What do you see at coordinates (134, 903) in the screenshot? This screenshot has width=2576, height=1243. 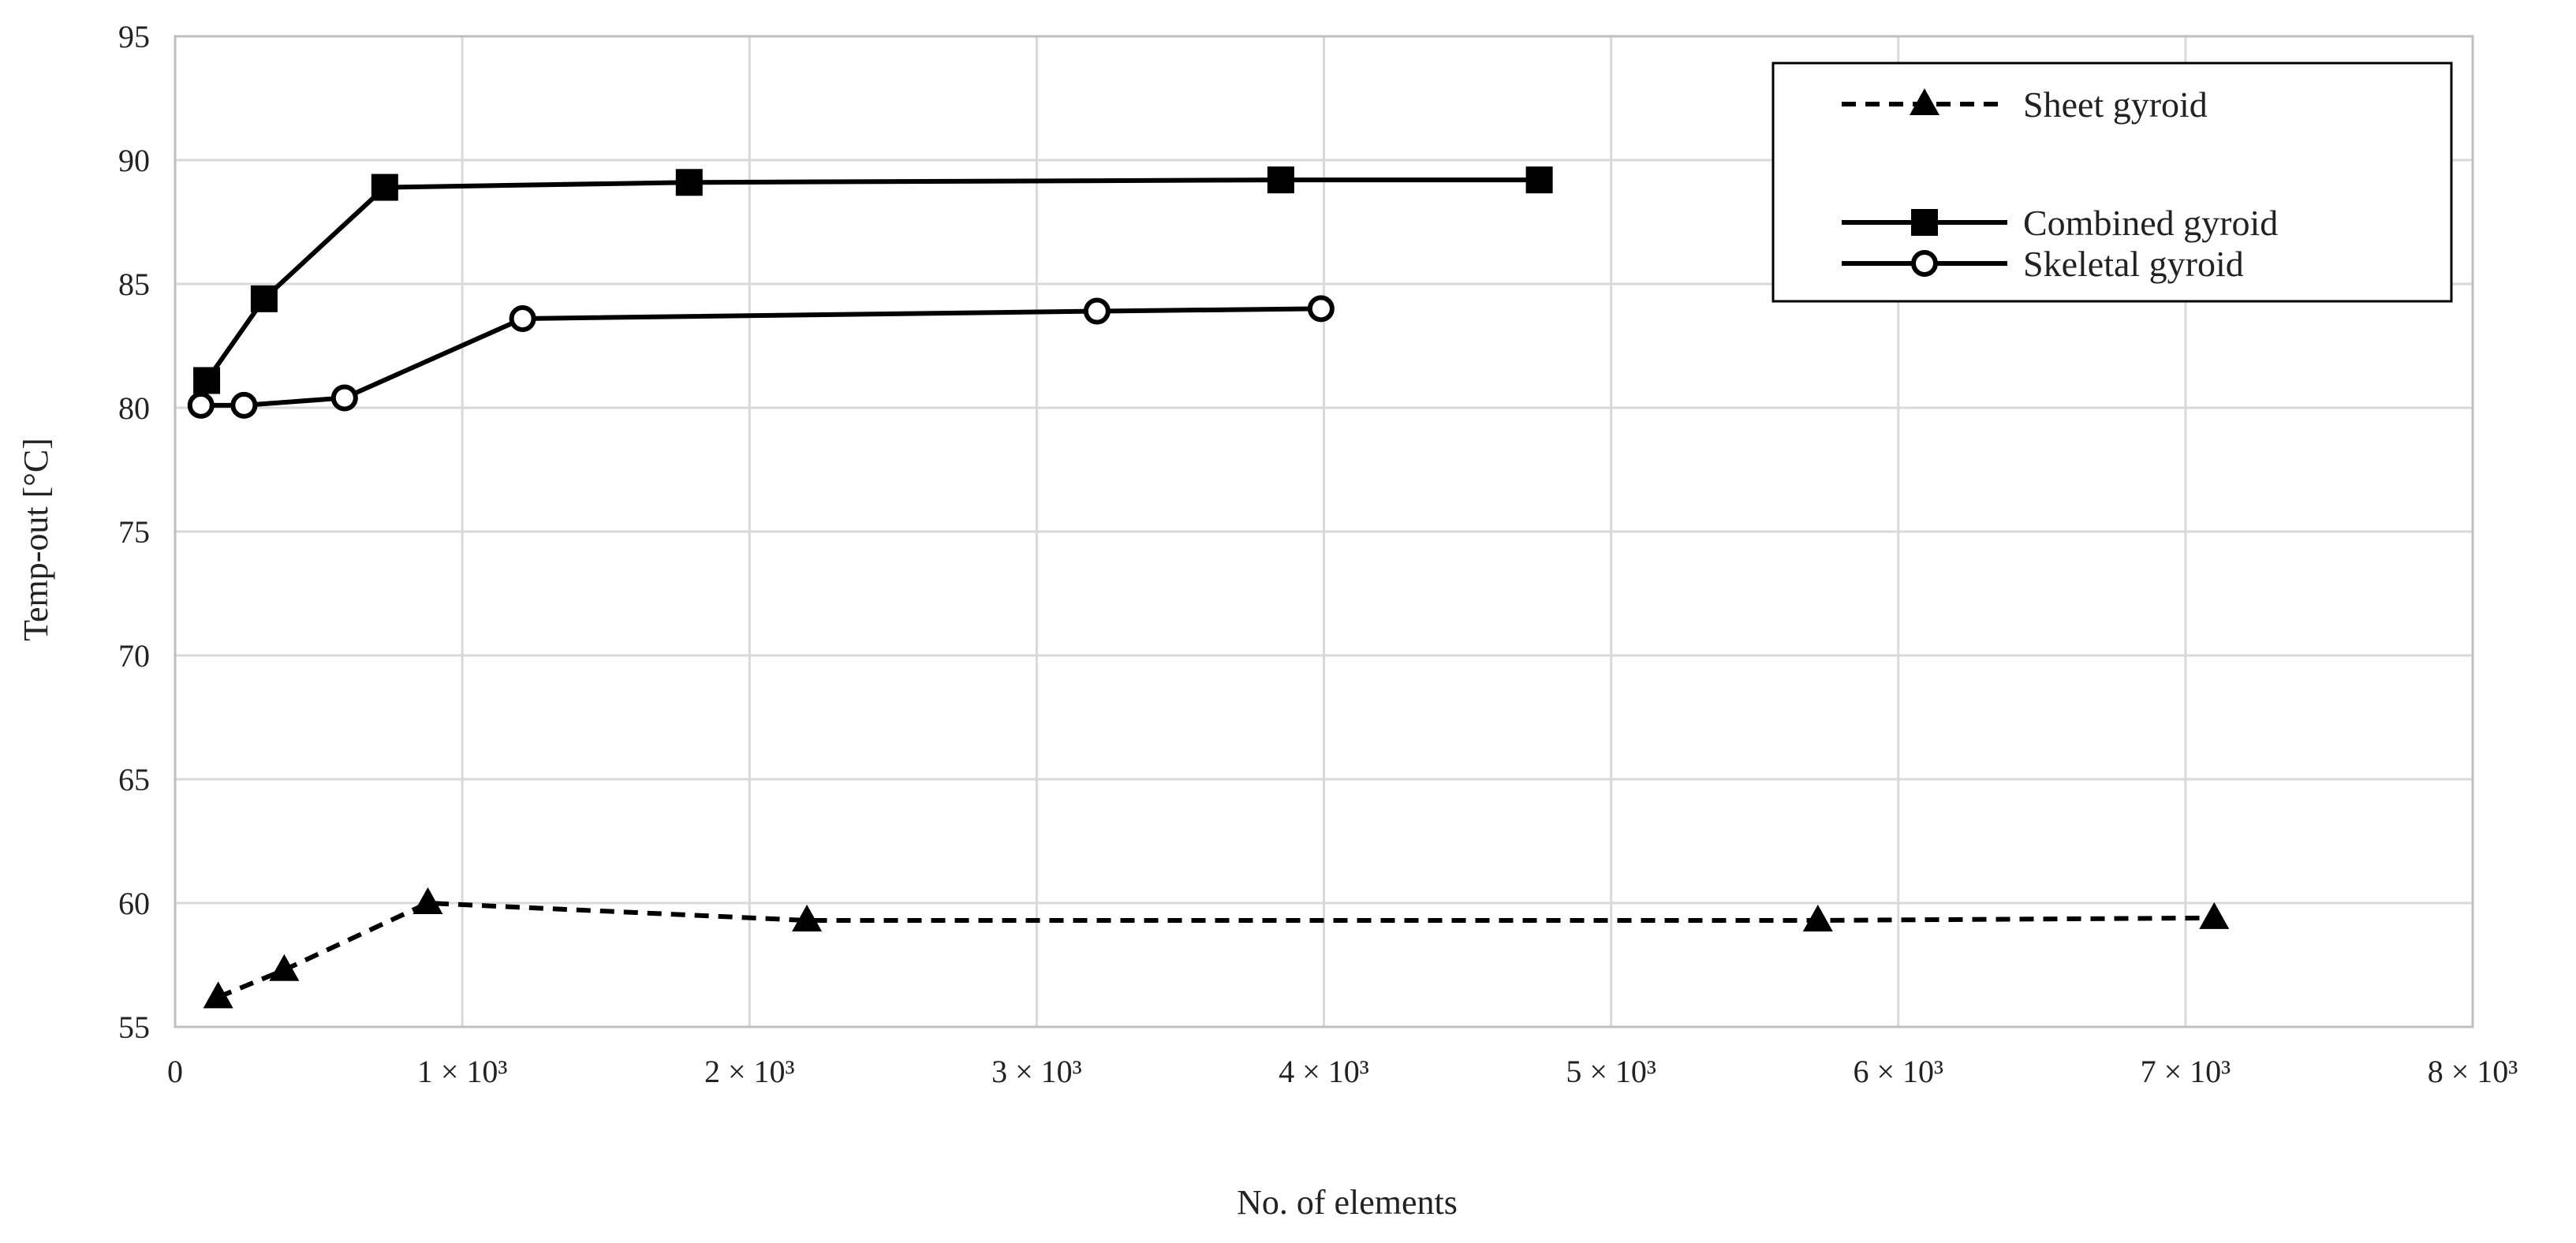 I see `y-tick-label: 60` at bounding box center [134, 903].